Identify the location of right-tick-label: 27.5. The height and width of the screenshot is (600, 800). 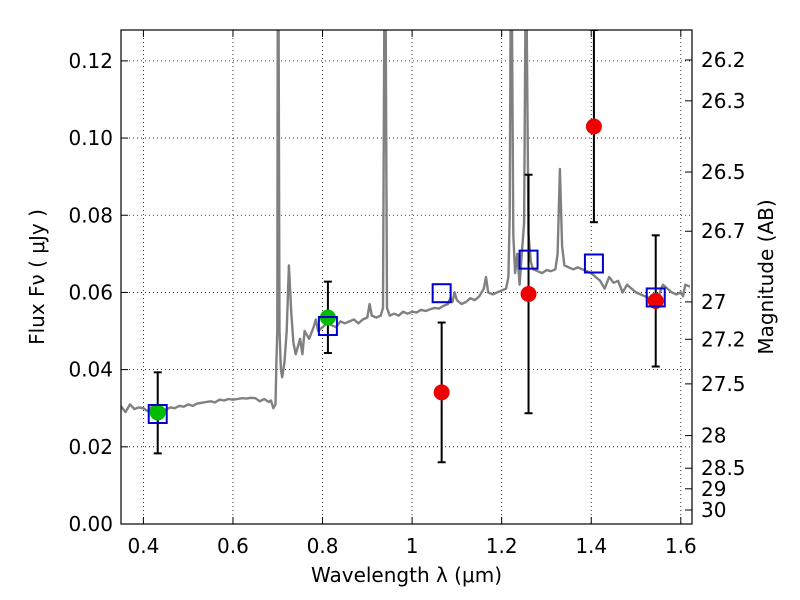
(723, 384).